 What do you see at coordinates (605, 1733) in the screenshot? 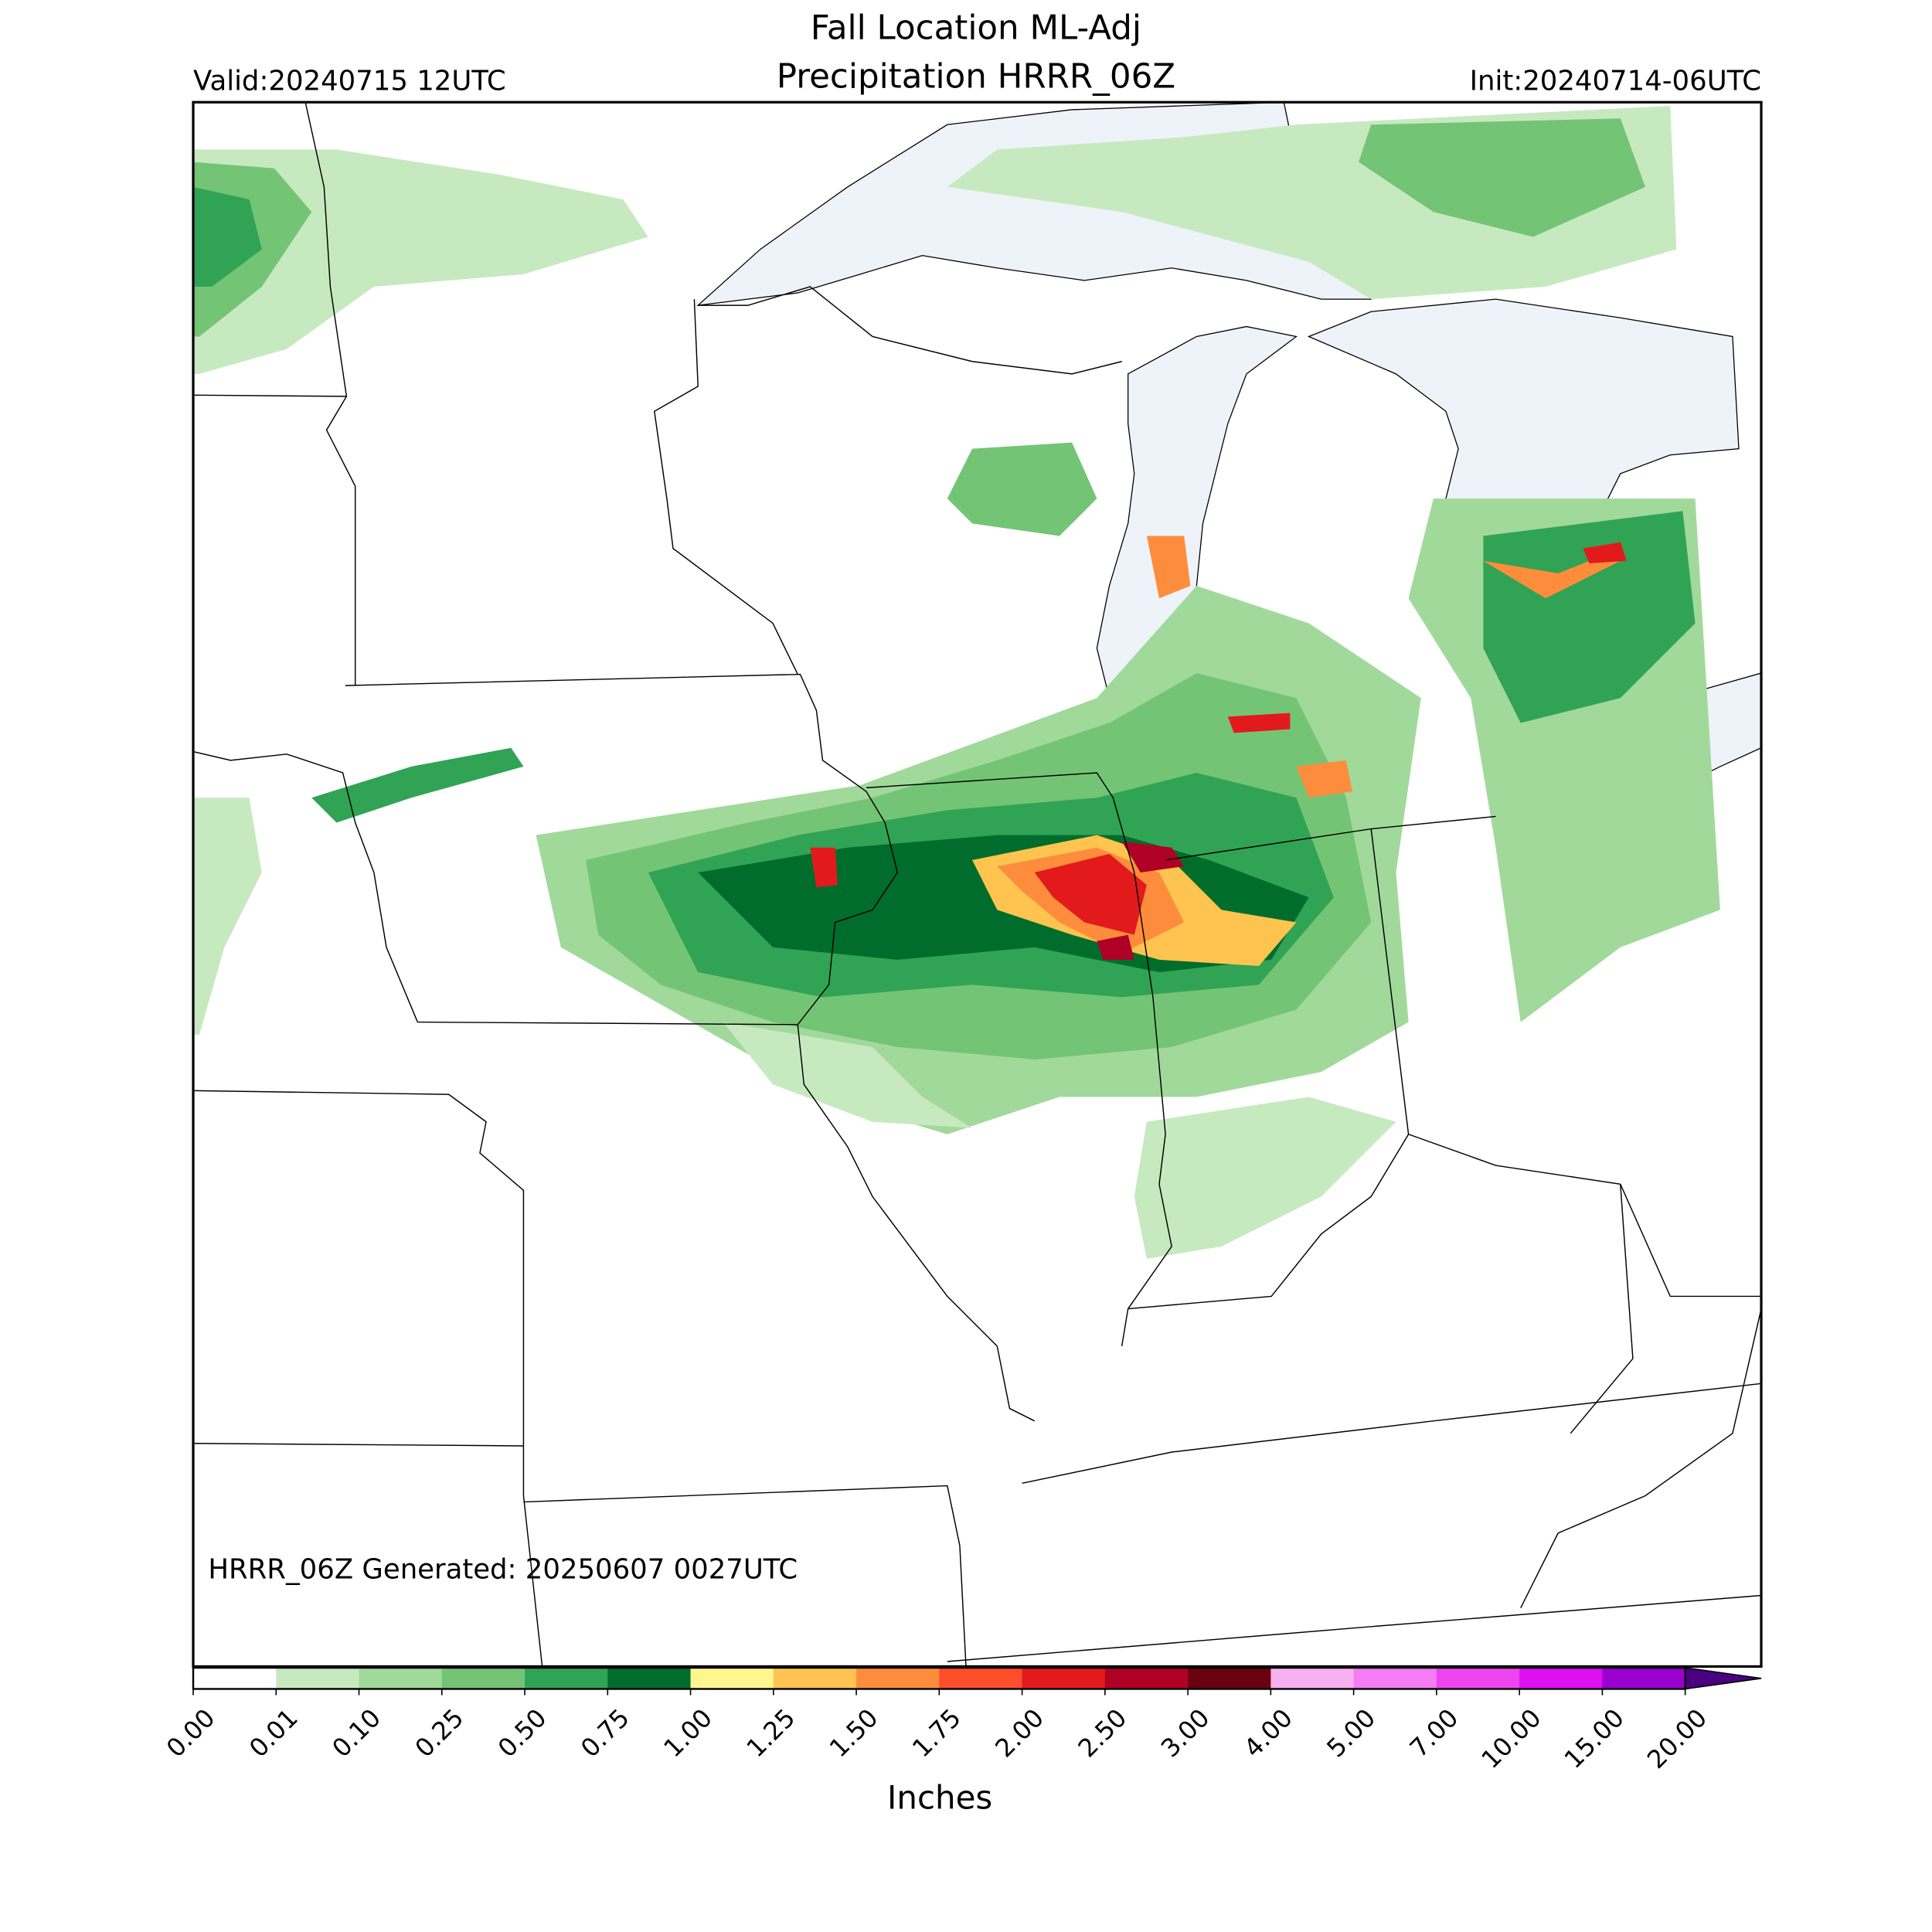
I see `colorbar-tick-label: 0.75` at bounding box center [605, 1733].